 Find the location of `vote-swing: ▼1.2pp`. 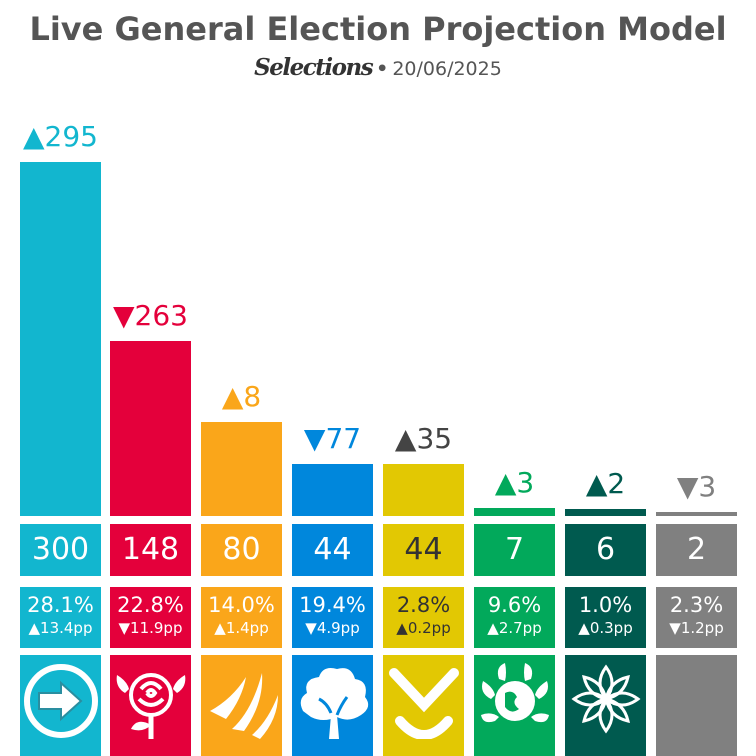

vote-swing: ▼1.2pp is located at coordinates (696, 628).